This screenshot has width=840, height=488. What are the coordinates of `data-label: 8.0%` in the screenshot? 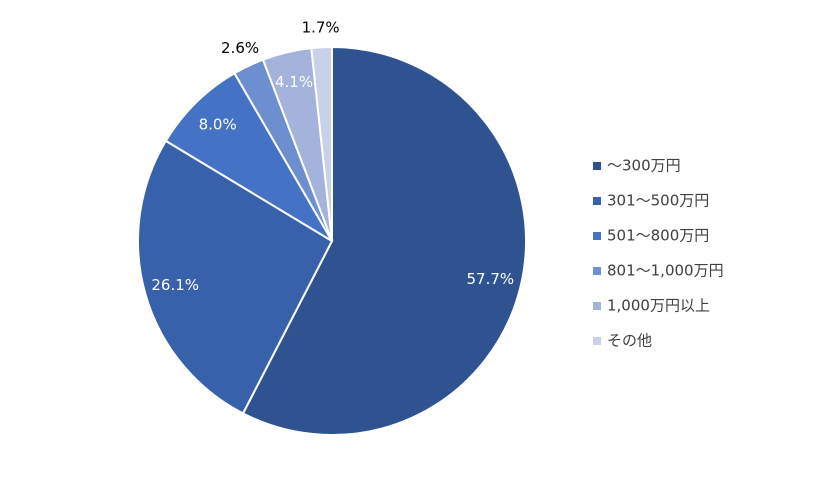 It's located at (218, 124).